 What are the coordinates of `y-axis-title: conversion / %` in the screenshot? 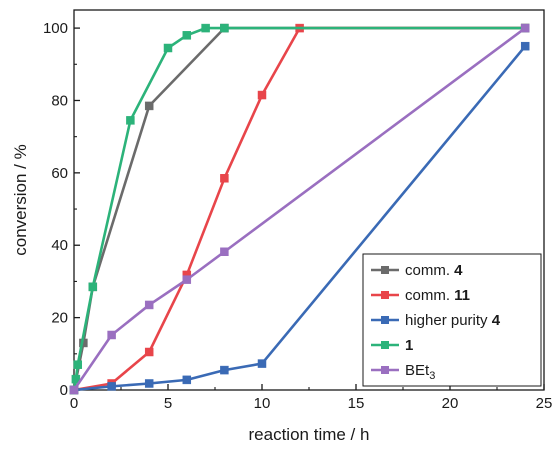 It's located at (20, 200).